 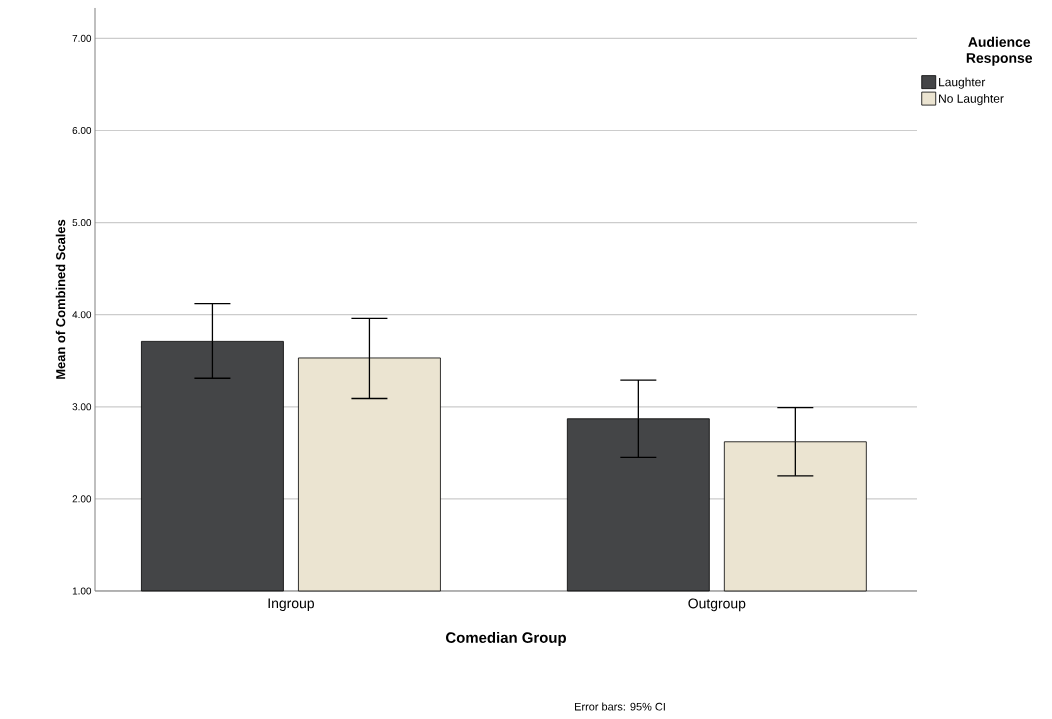 What do you see at coordinates (82, 315) in the screenshot?
I see `y-tick-label: 4.00` at bounding box center [82, 315].